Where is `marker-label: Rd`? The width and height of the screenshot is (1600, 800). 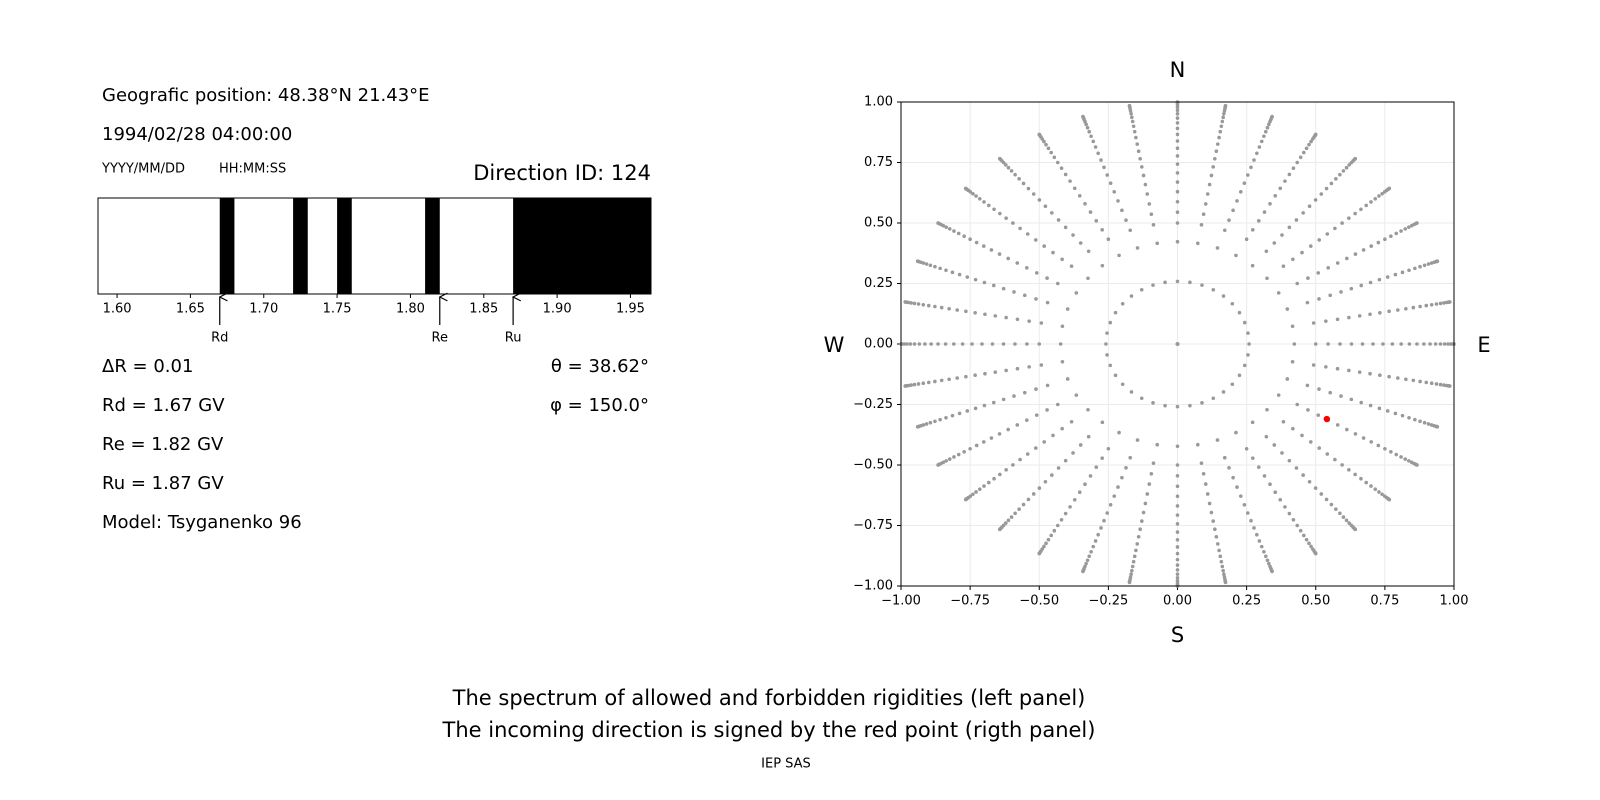
marker-label: Rd is located at coordinates (219, 338).